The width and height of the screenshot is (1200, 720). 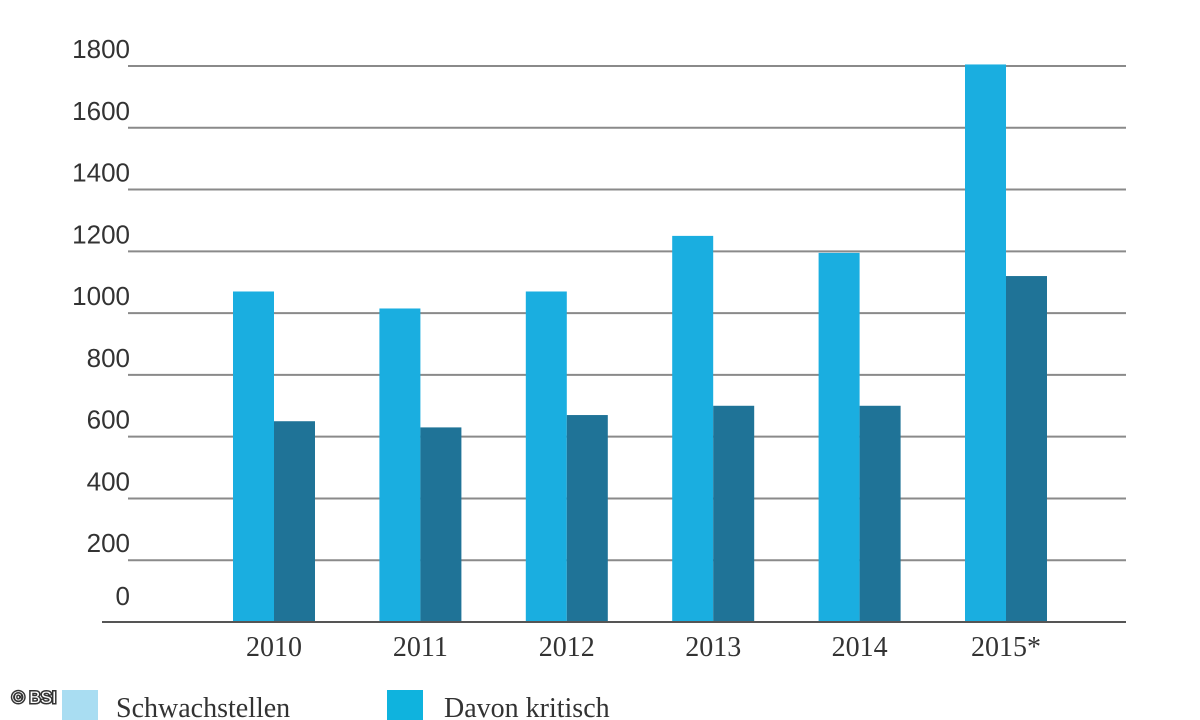 What do you see at coordinates (527, 706) in the screenshot?
I see `legend-label-davon-kritisch: Davon kritisch` at bounding box center [527, 706].